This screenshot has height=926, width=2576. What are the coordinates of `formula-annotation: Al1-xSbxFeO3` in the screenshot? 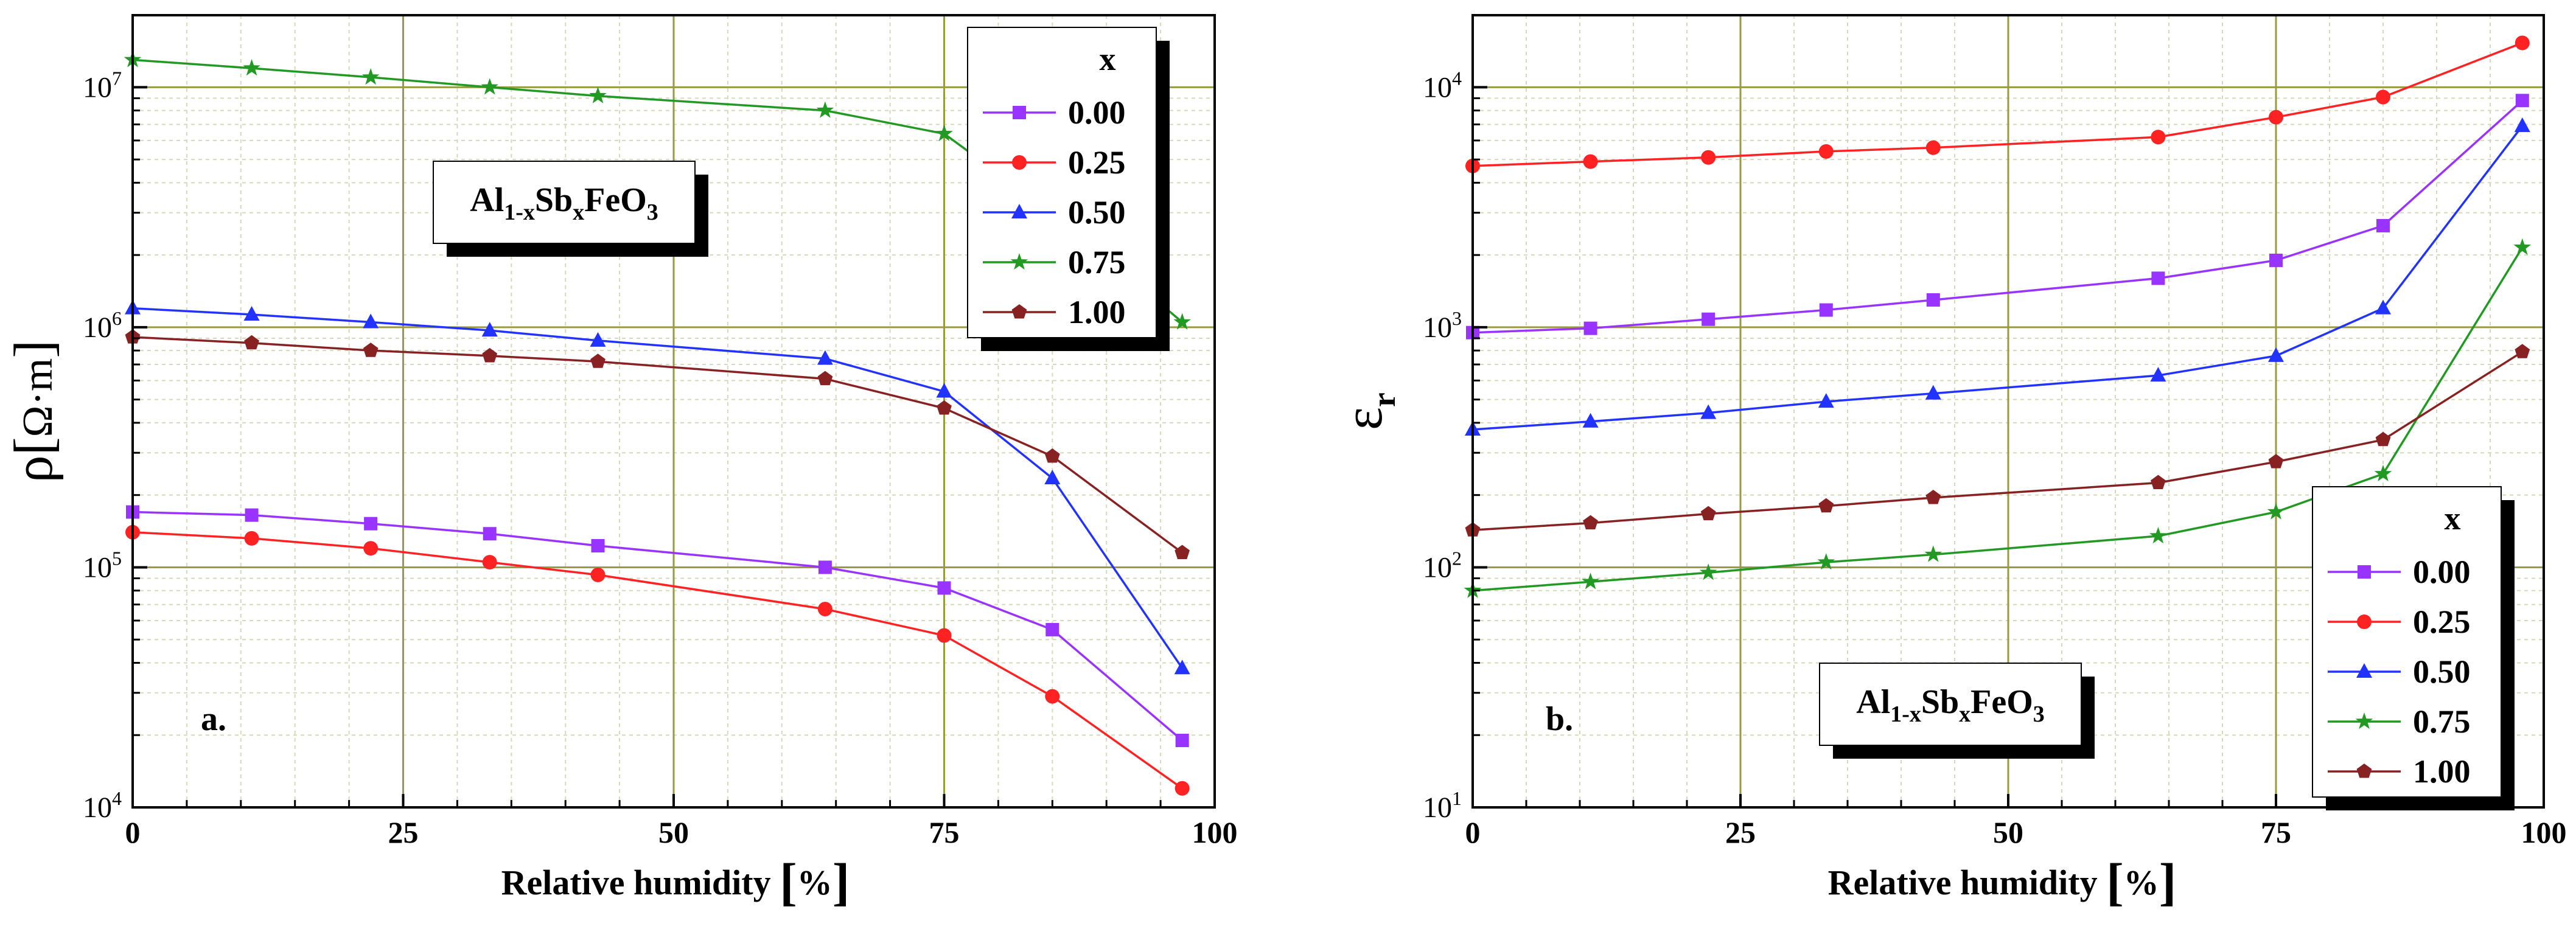 It's located at (1957, 711).